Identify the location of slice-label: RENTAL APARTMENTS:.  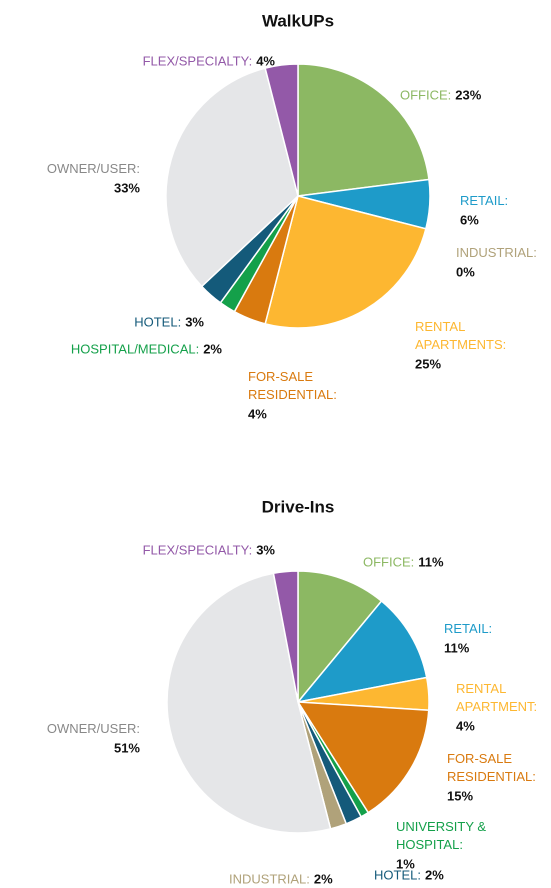
(460, 335).